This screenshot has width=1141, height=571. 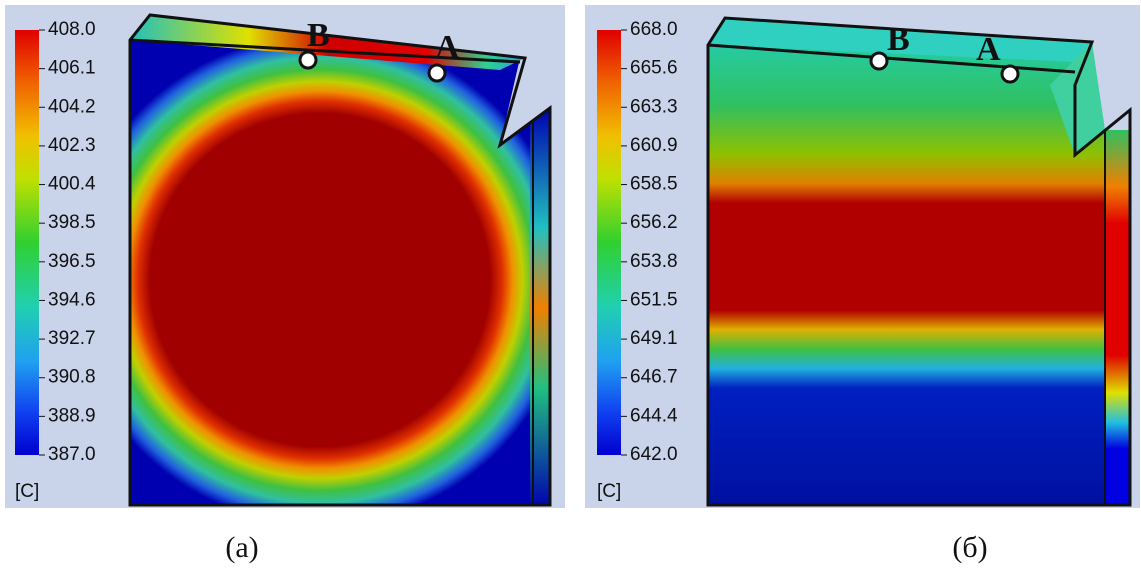 What do you see at coordinates (654, 106) in the screenshot?
I see `colorbar-tick-label: 663.3` at bounding box center [654, 106].